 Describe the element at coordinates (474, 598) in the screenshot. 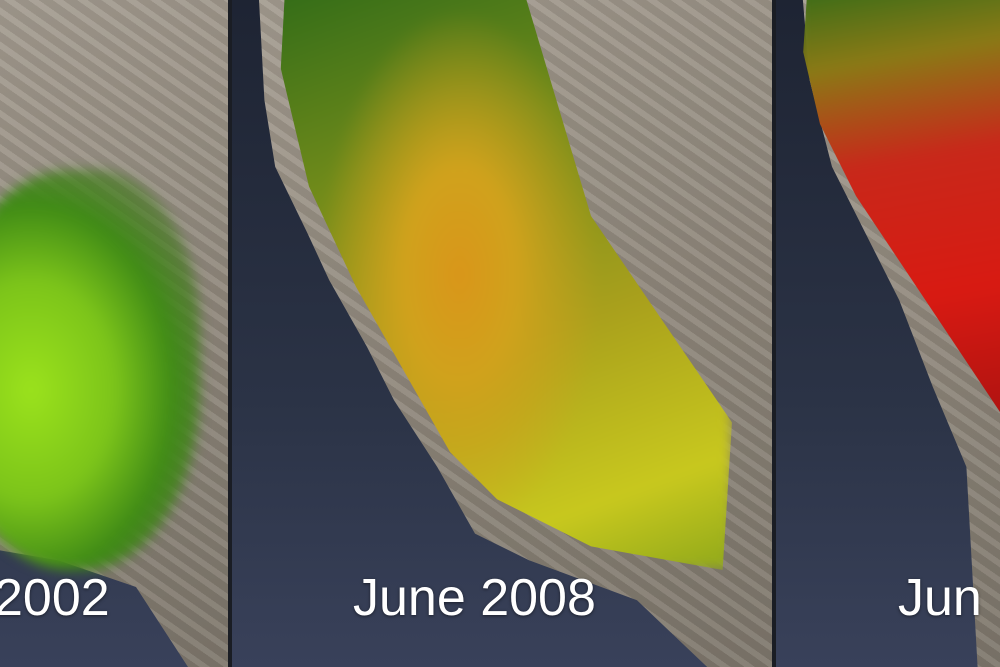

I see `date-label: June 2008` at that location.